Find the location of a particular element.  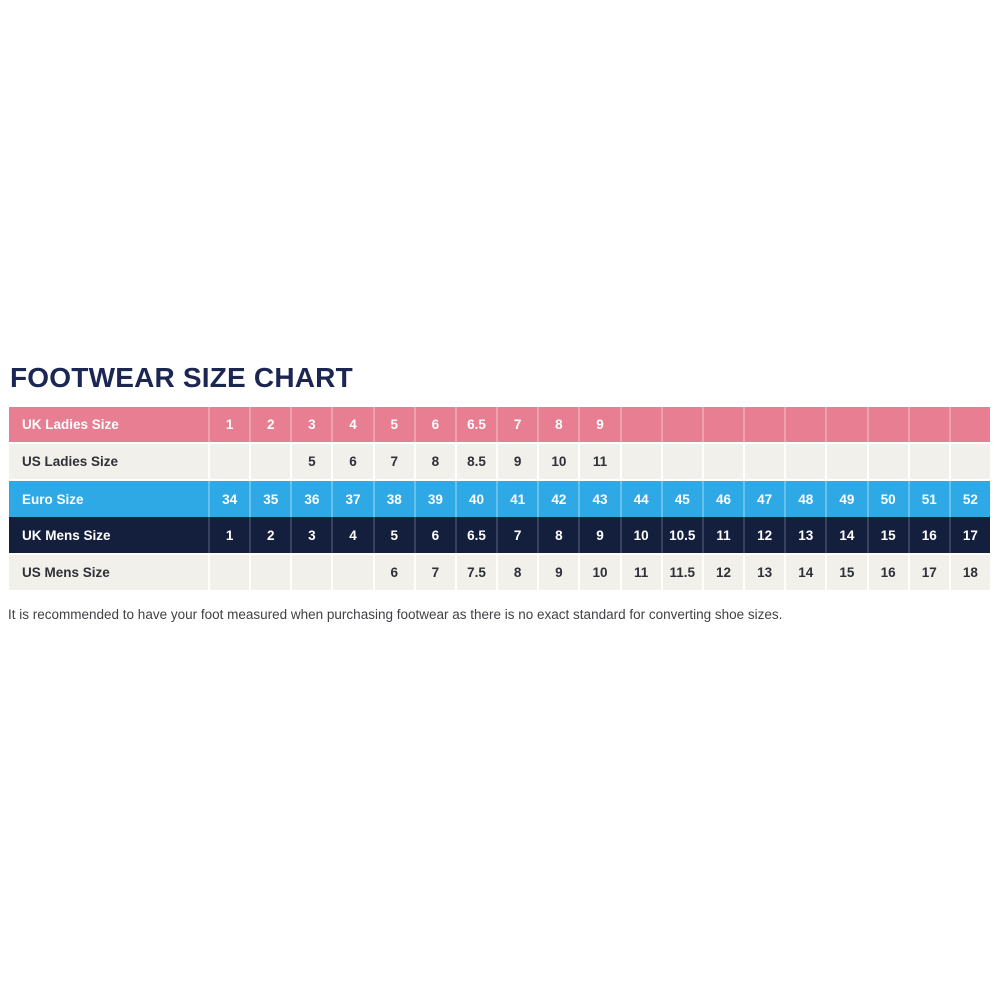

size-cell: 47 is located at coordinates (766, 499).